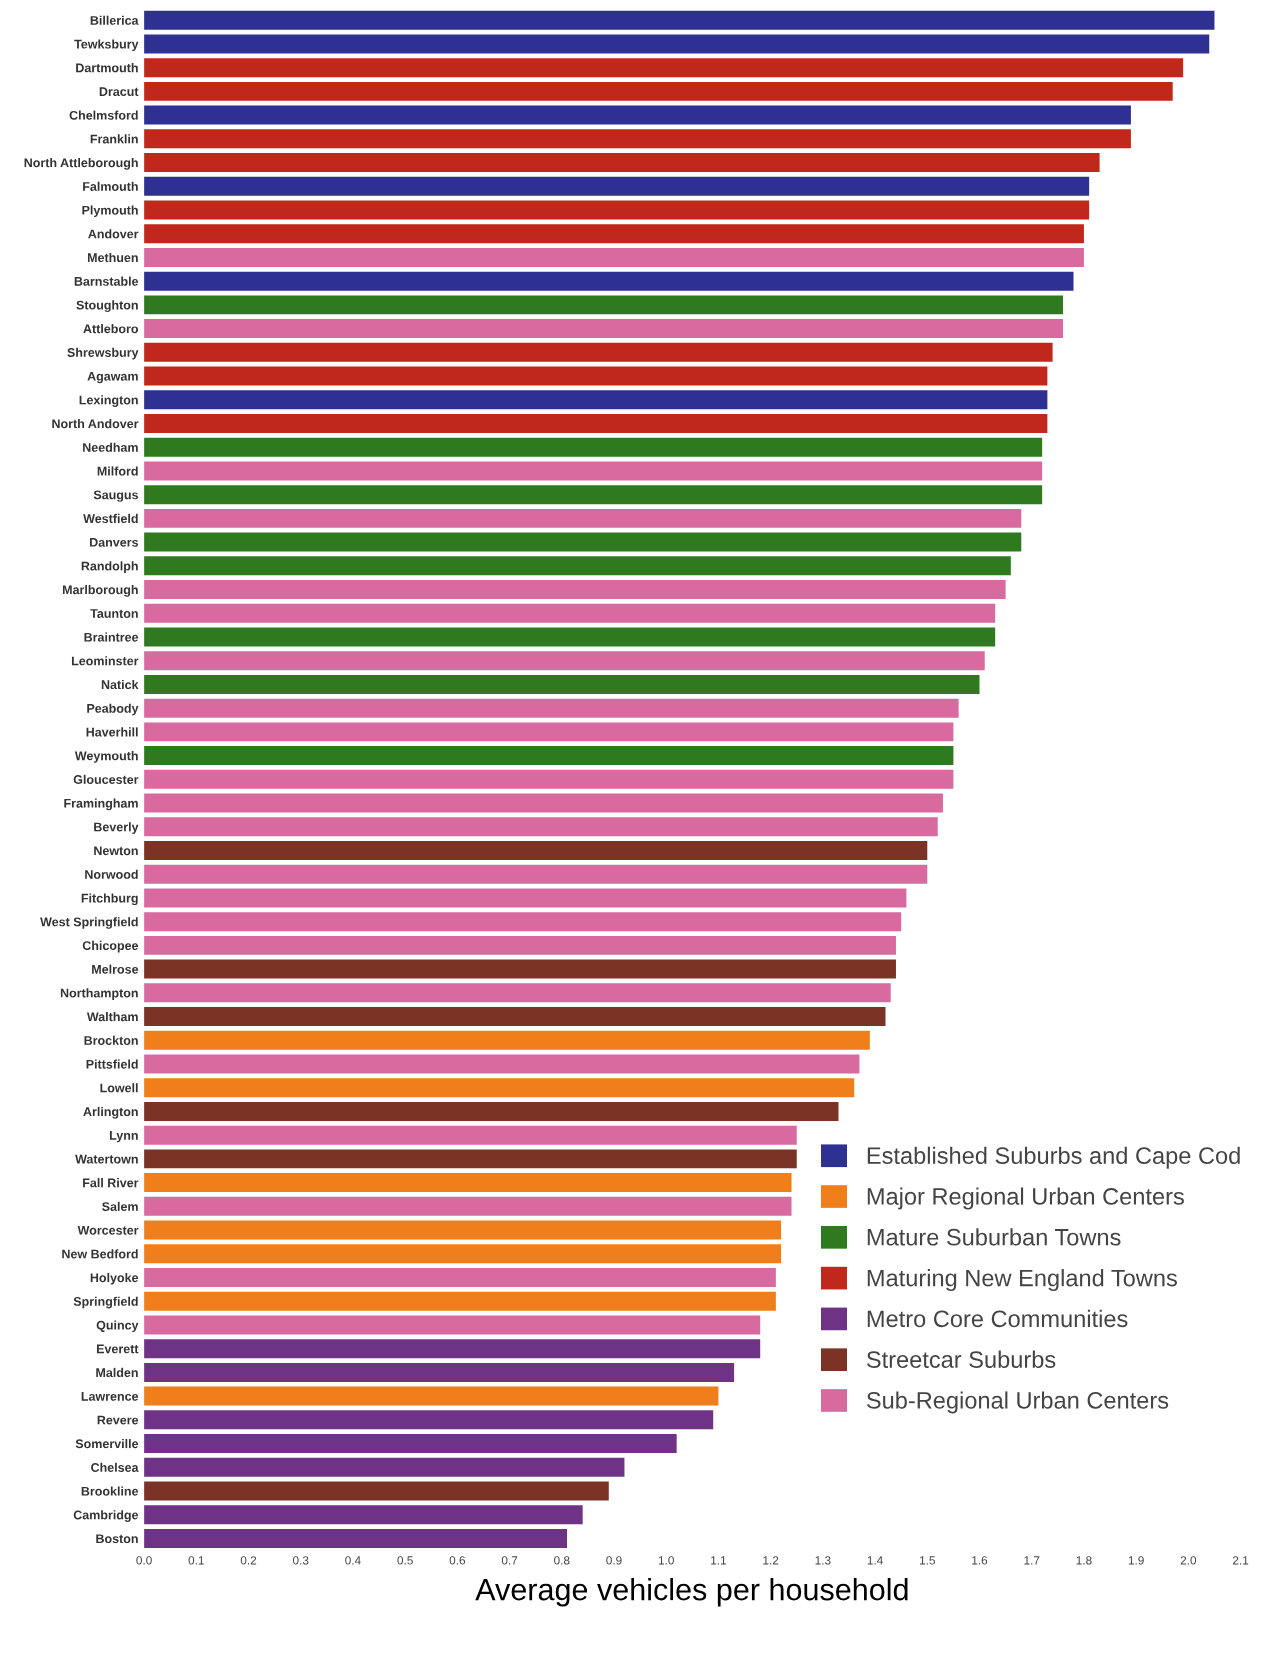 This screenshot has height=1667, width=1275. I want to click on y-tick-label: Peabody, so click(113, 709).